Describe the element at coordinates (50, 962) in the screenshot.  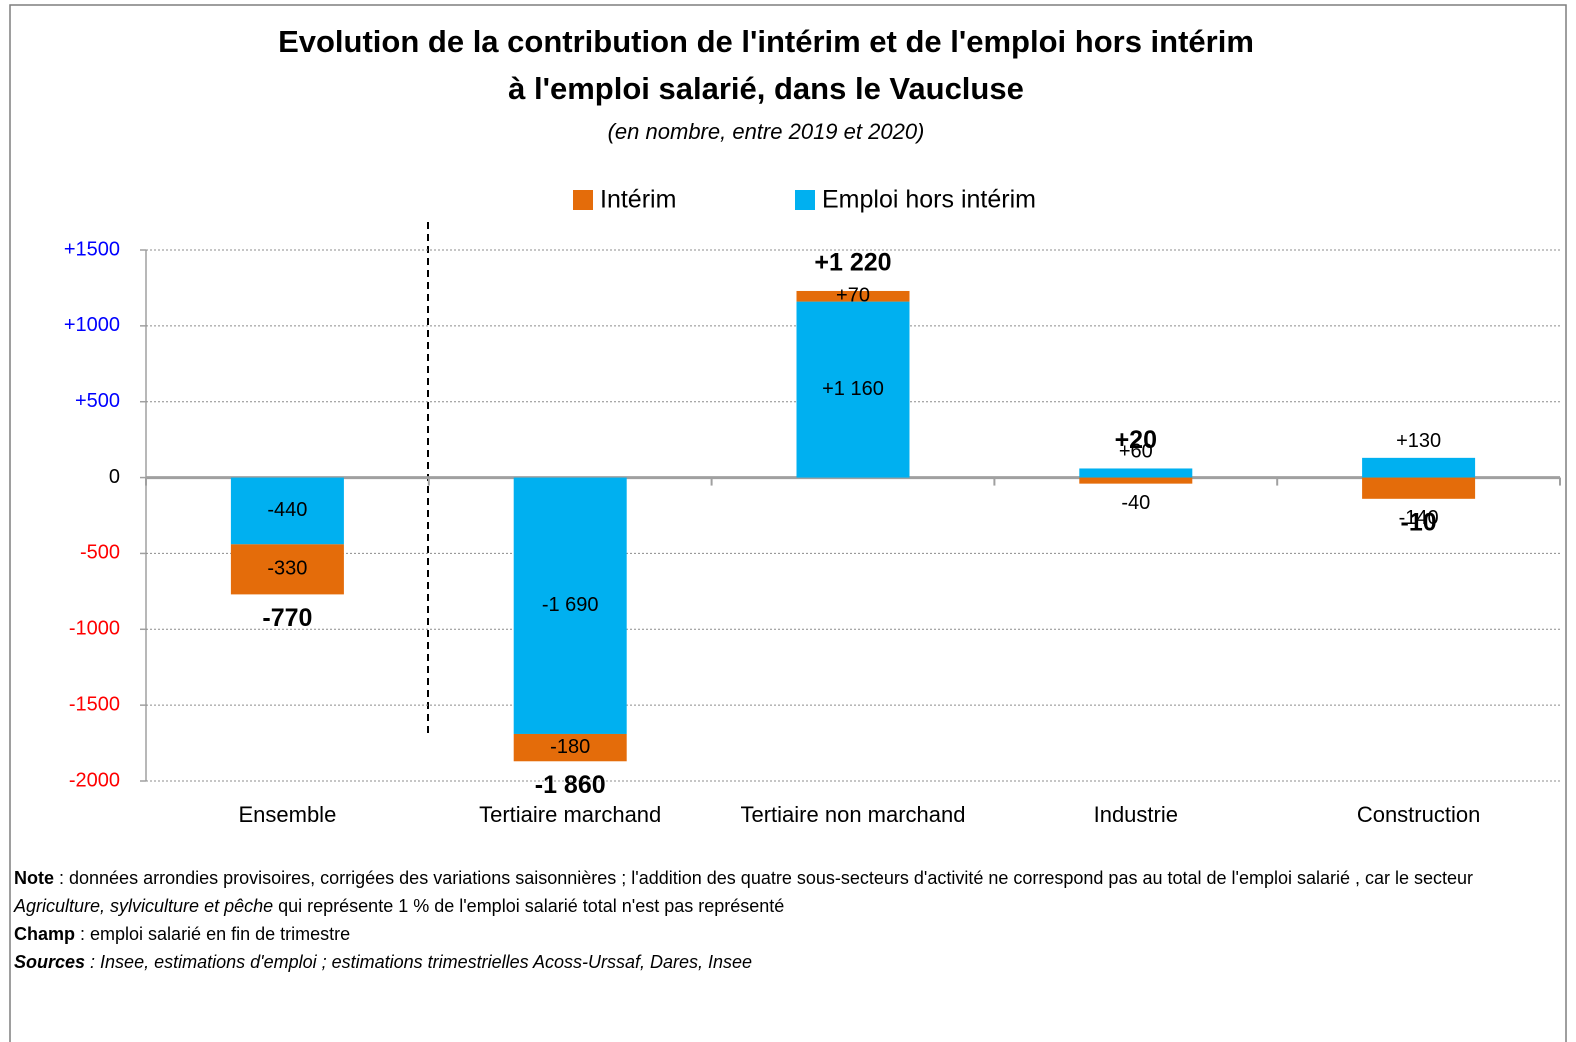
I see `note-label: Sources` at that location.